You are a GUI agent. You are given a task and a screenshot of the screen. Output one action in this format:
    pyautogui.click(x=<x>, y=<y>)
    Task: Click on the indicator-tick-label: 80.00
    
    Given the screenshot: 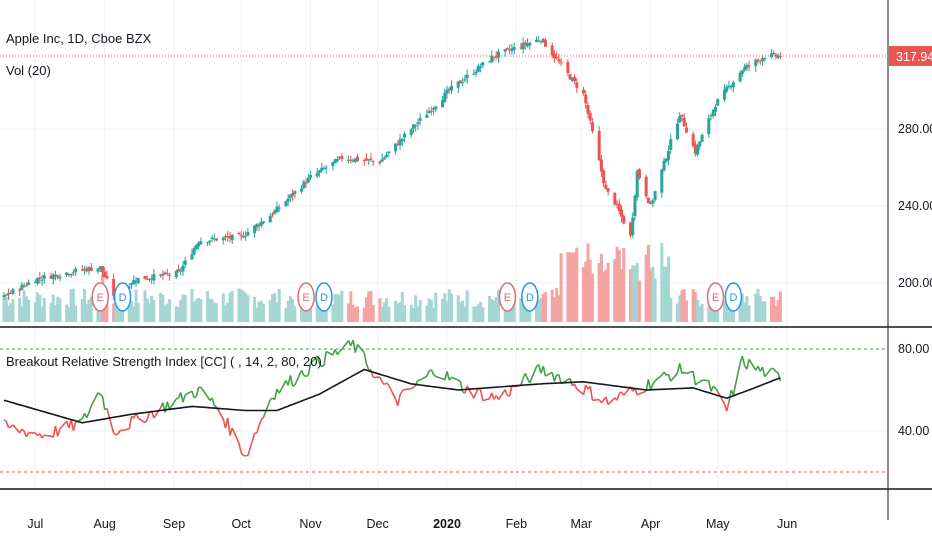 What is the action you would take?
    pyautogui.click(x=913, y=349)
    